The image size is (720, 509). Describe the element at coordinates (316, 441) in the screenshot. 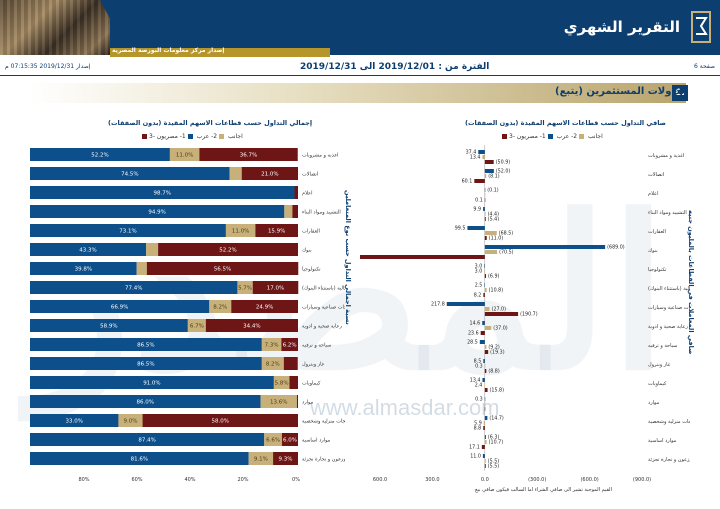

I see `sector-label: موارد اساسية` at that location.